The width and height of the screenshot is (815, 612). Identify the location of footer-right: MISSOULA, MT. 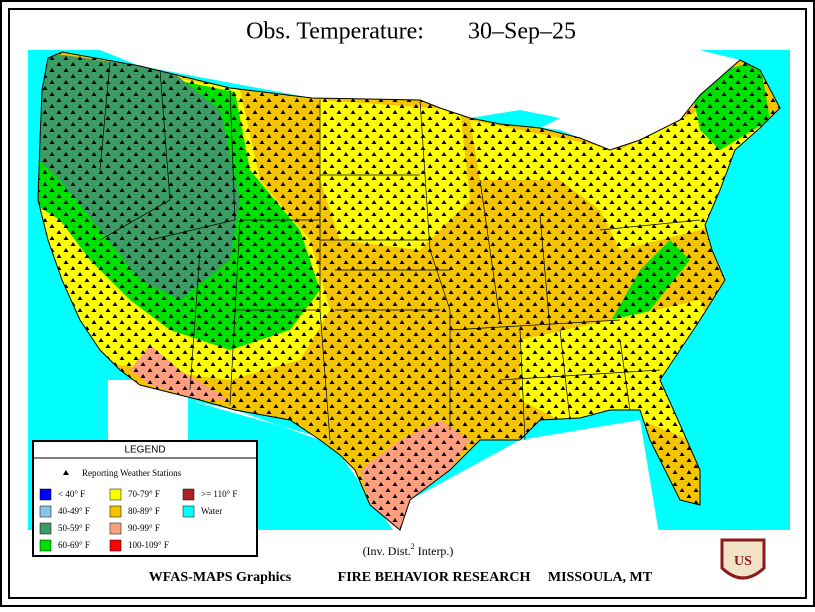
(600, 577).